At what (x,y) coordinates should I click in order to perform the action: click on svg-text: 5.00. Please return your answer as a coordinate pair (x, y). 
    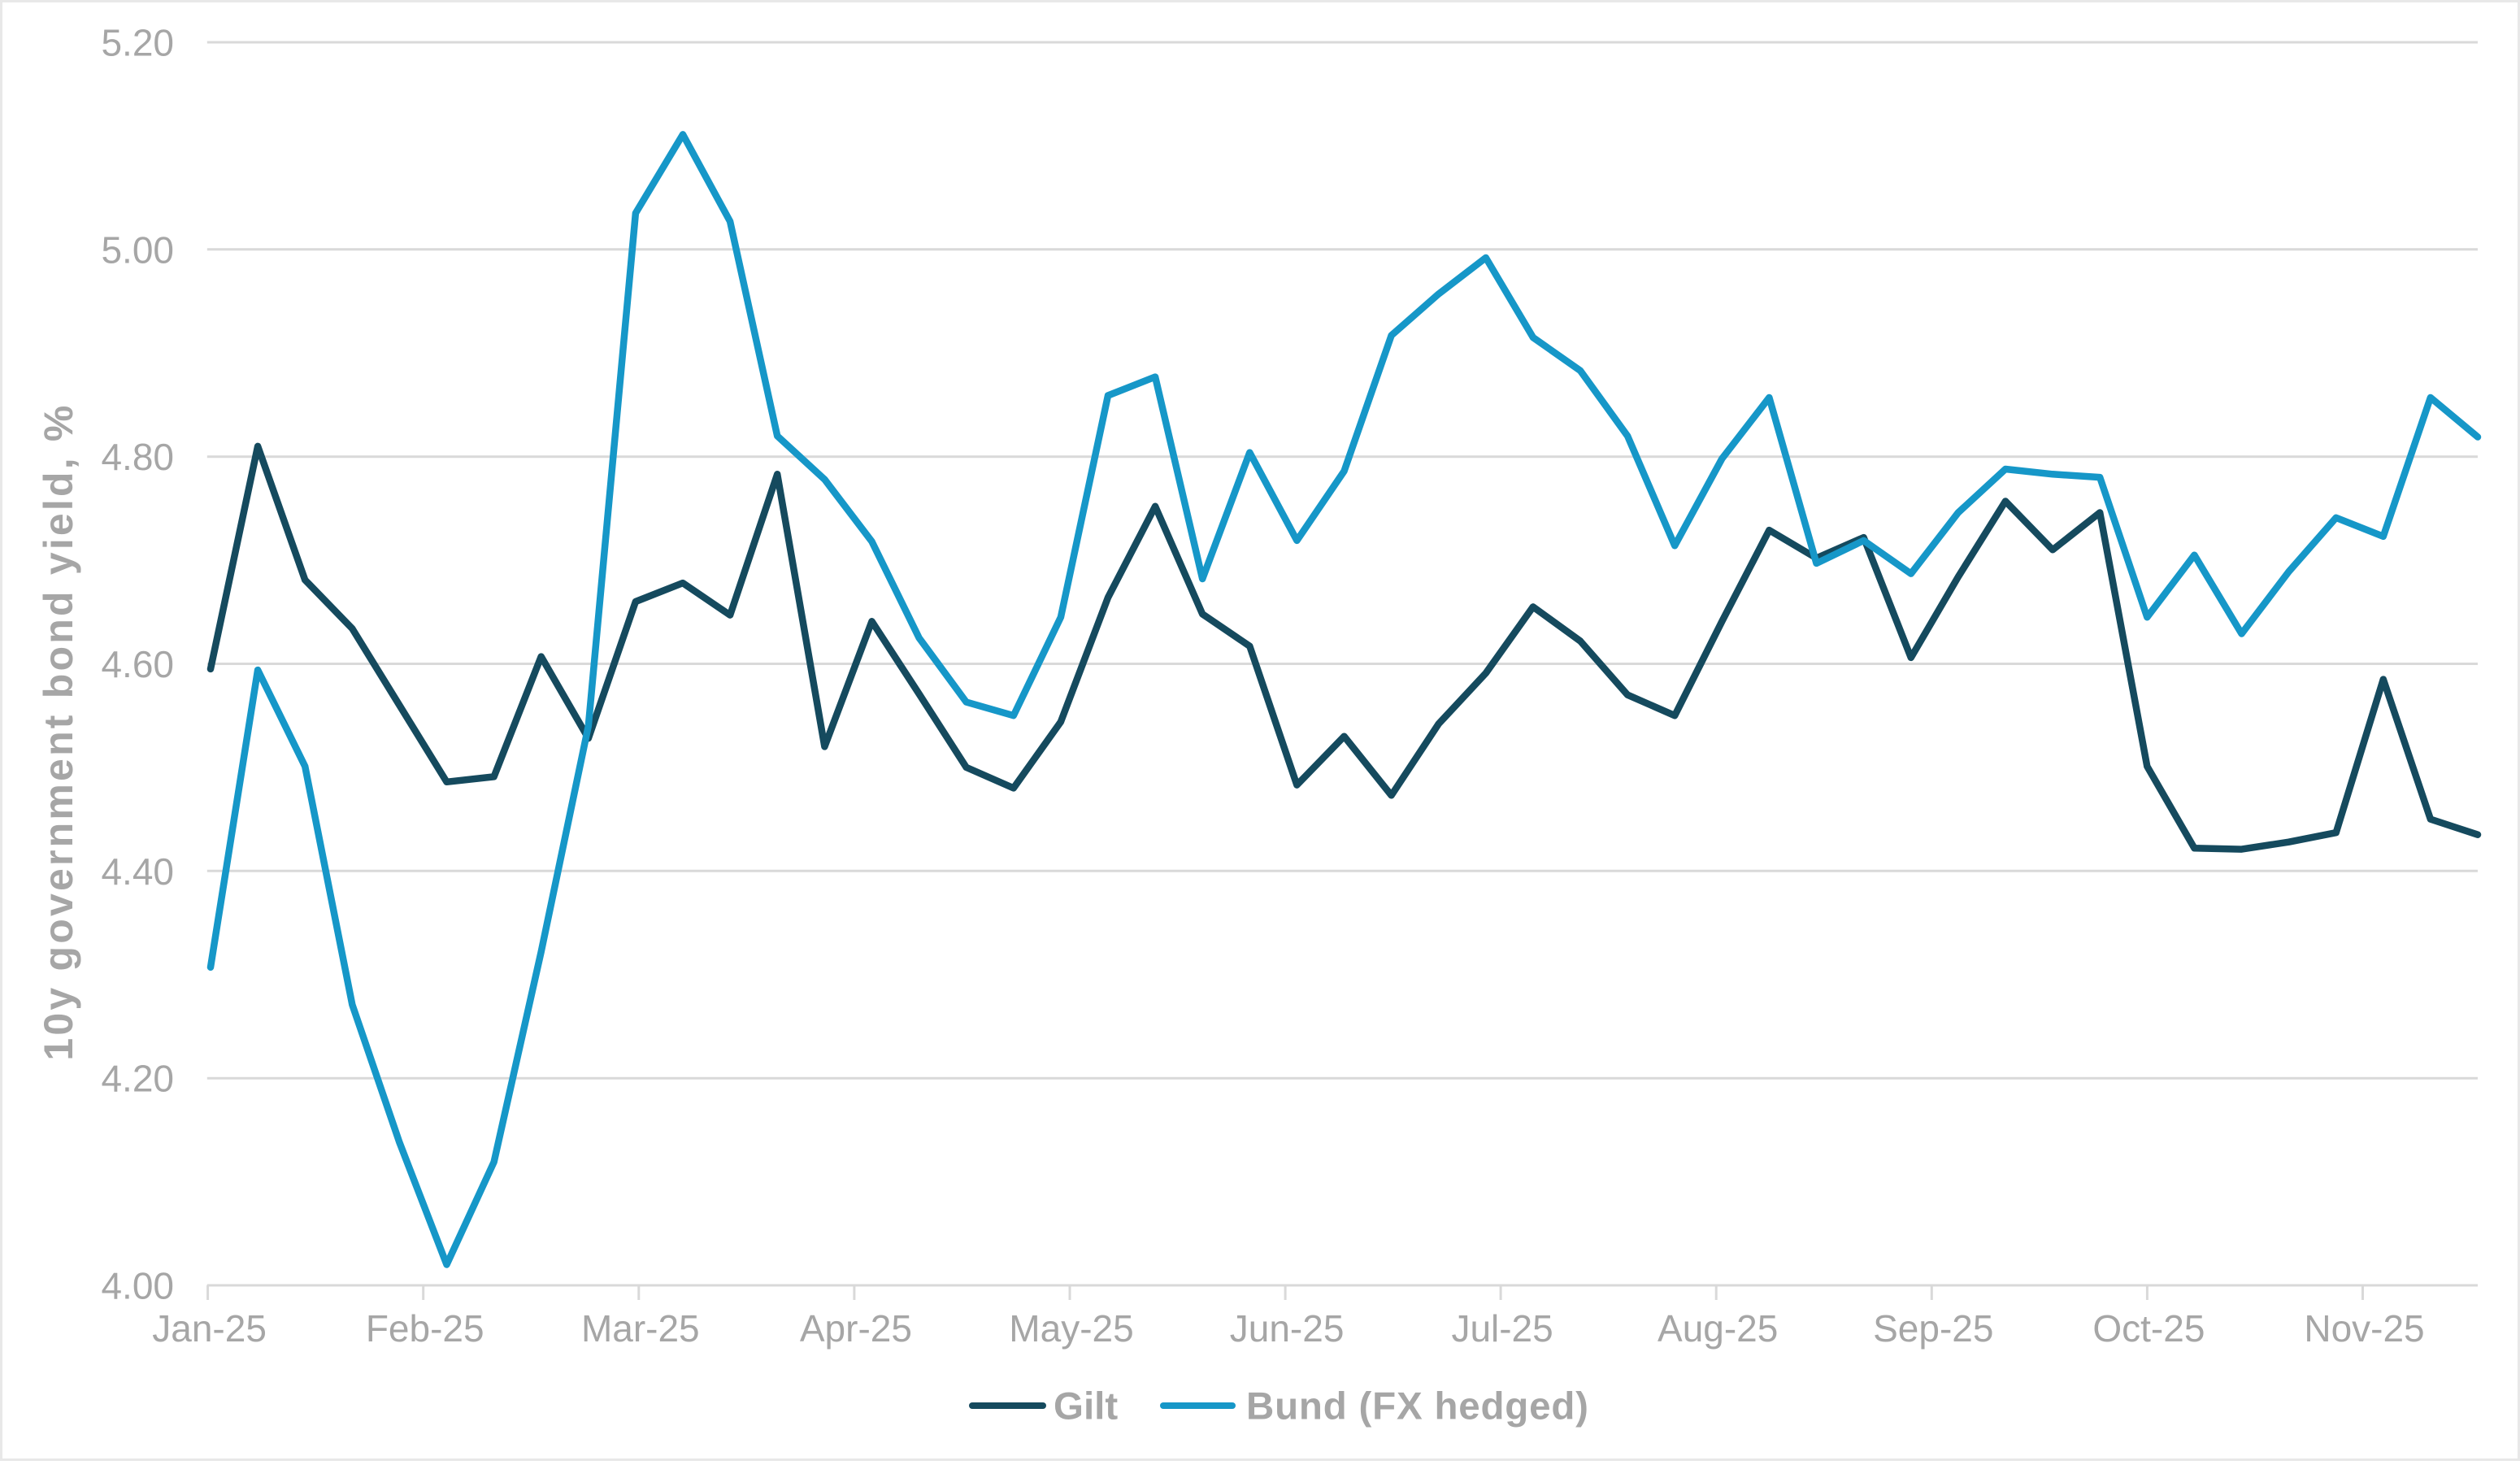
    Looking at the image, I should click on (137, 249).